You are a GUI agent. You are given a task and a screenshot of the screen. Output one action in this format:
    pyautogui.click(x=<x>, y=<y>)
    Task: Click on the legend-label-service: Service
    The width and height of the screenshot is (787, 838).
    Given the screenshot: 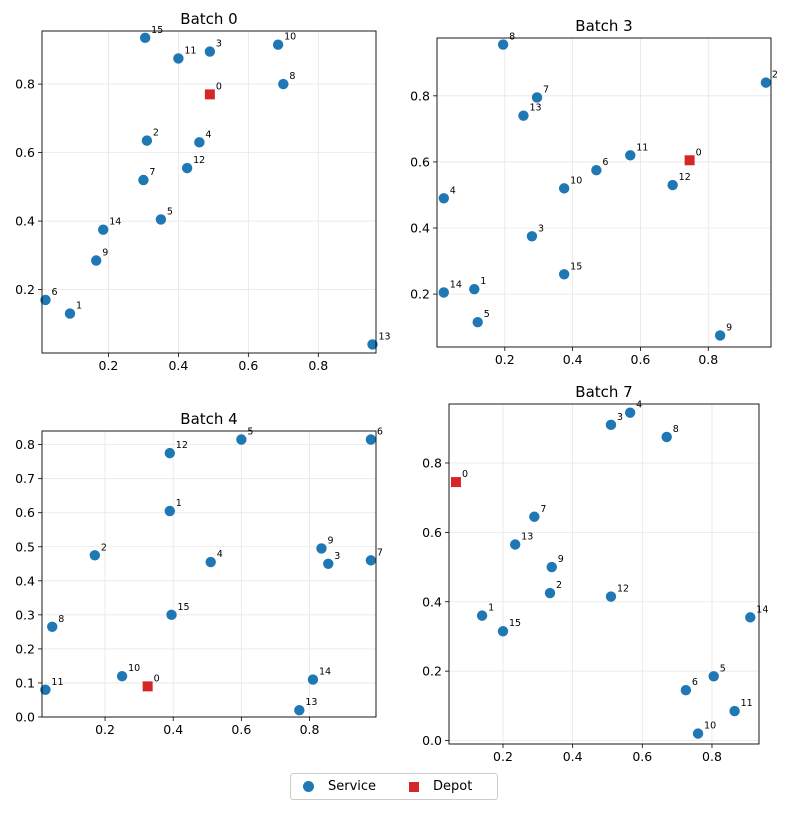 What is the action you would take?
    pyautogui.click(x=352, y=786)
    